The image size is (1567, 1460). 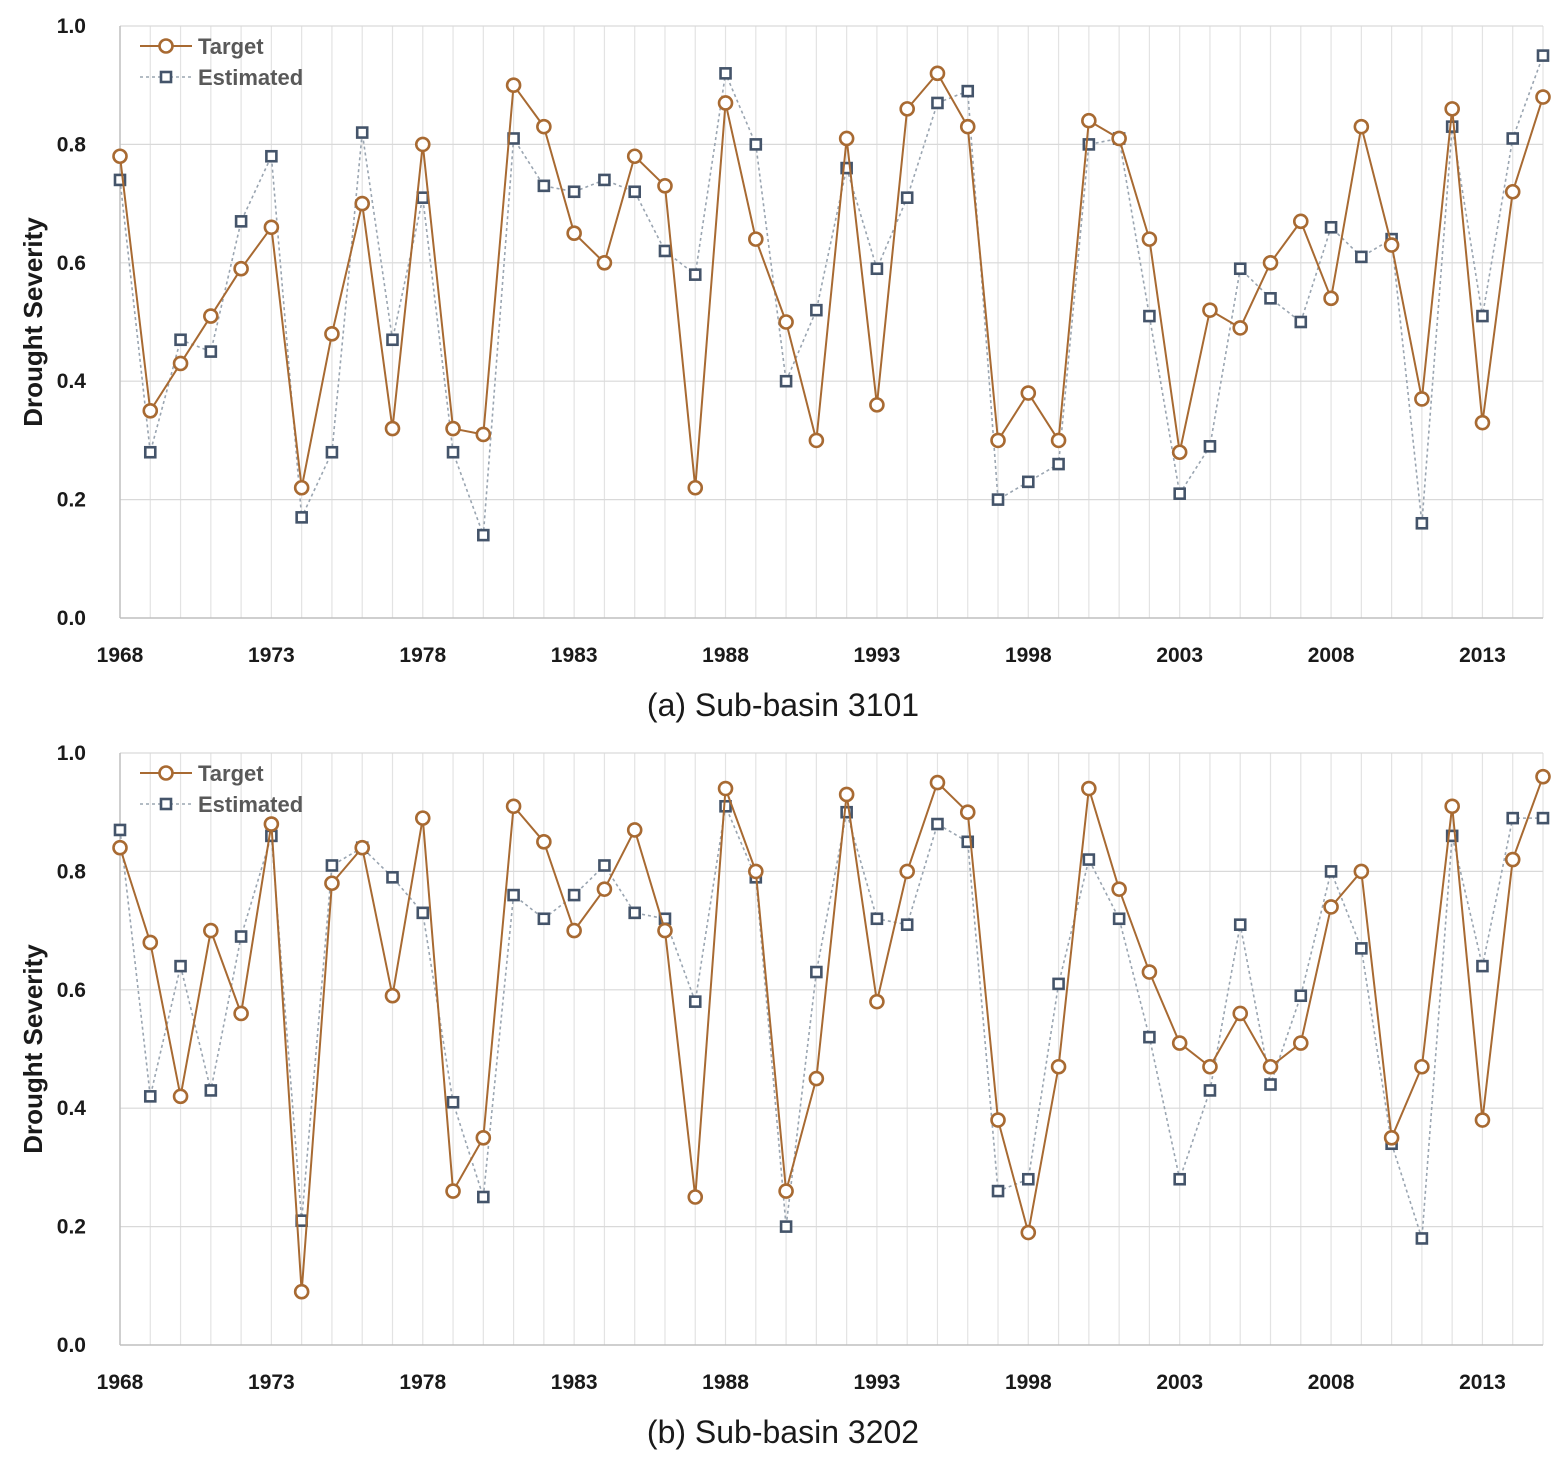 What do you see at coordinates (250, 804) in the screenshot?
I see `legend-label-estimated: Estimated` at bounding box center [250, 804].